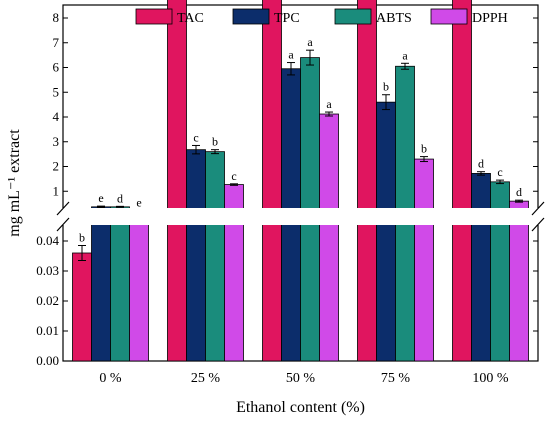 The height and width of the screenshot is (427, 550). What do you see at coordinates (47, 330) in the screenshot?
I see `y-tick-label-lower: 0.01` at bounding box center [47, 330].